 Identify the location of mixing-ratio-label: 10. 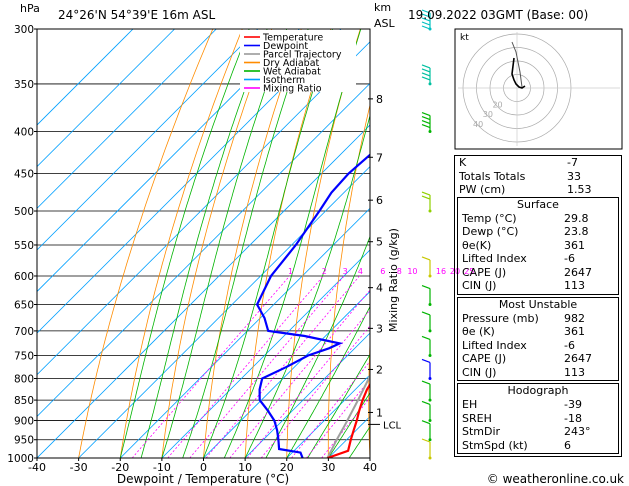
(412, 271).